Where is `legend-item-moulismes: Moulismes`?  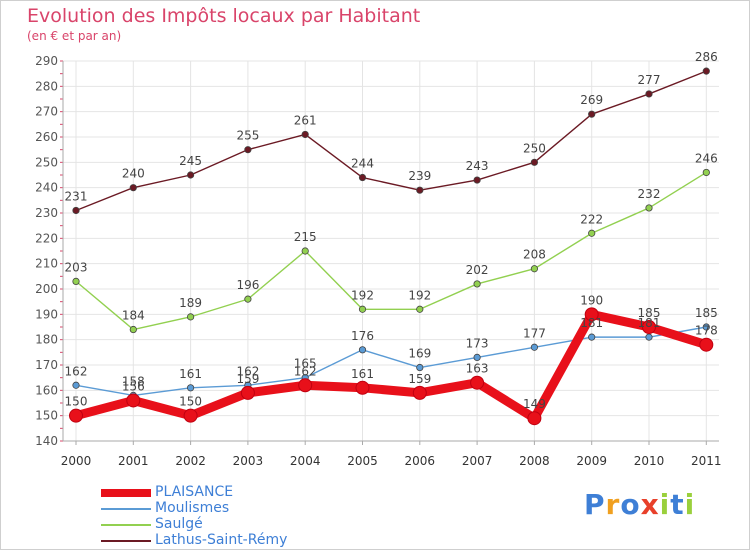
legend-item-moulismes: Moulismes is located at coordinates (221, 508).